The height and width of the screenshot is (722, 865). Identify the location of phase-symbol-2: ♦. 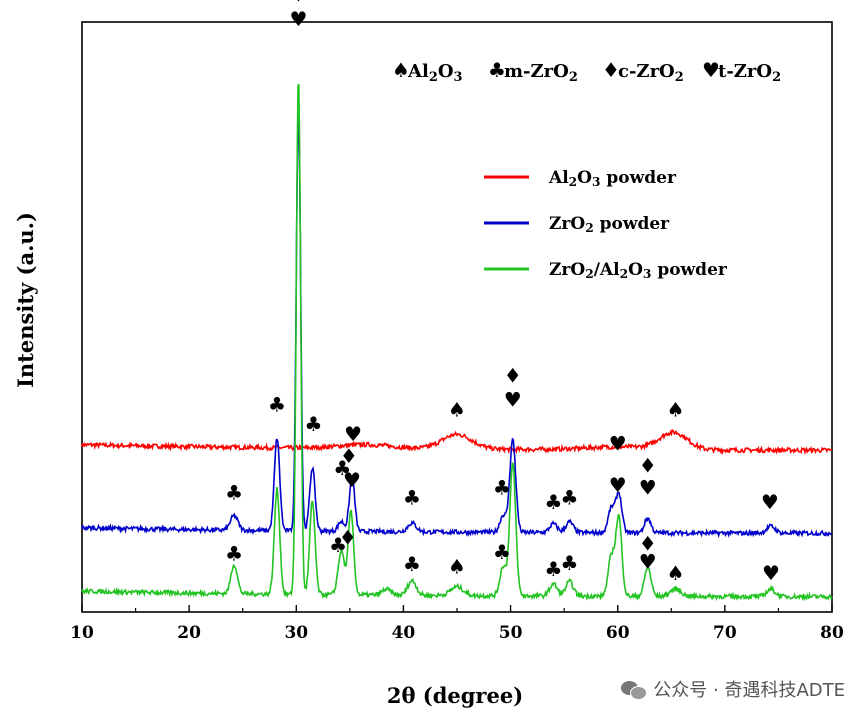
(611, 70).